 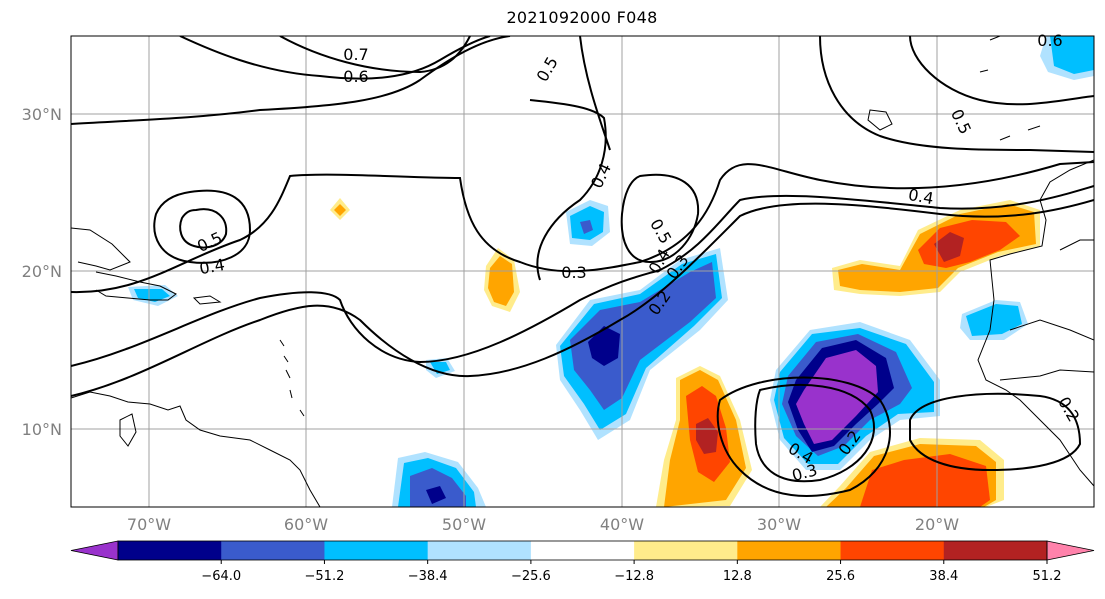 What do you see at coordinates (943, 576) in the screenshot?
I see `colorbar-tick-label: 38.4` at bounding box center [943, 576].